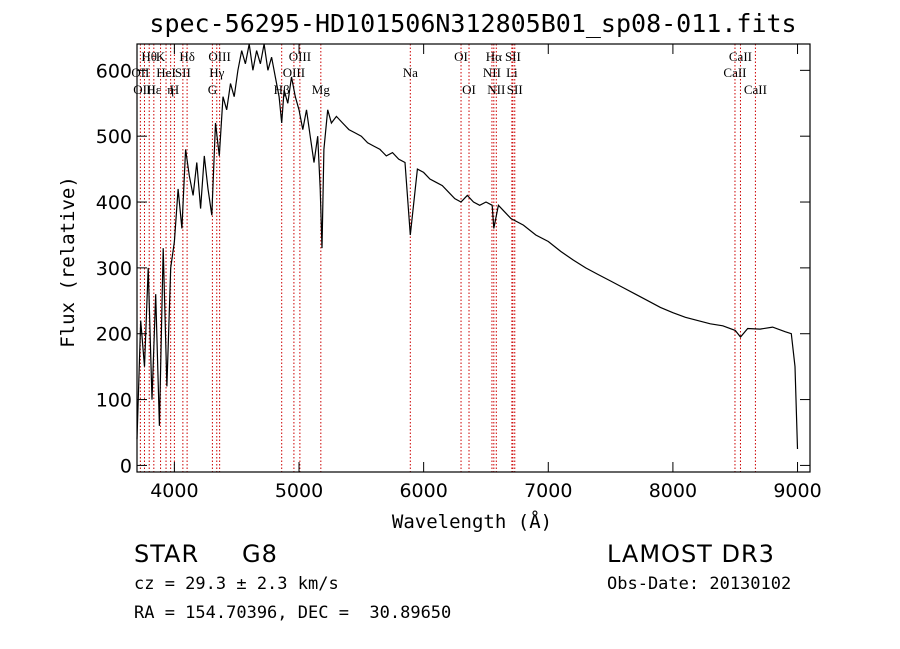  What do you see at coordinates (126, 466) in the screenshot?
I see `y-tick-label: 0` at bounding box center [126, 466].